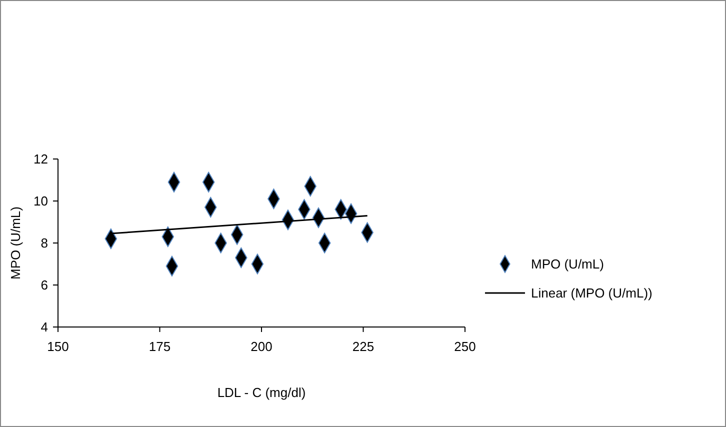  What do you see at coordinates (44, 243) in the screenshot?
I see `y-tick-label: 8` at bounding box center [44, 243].